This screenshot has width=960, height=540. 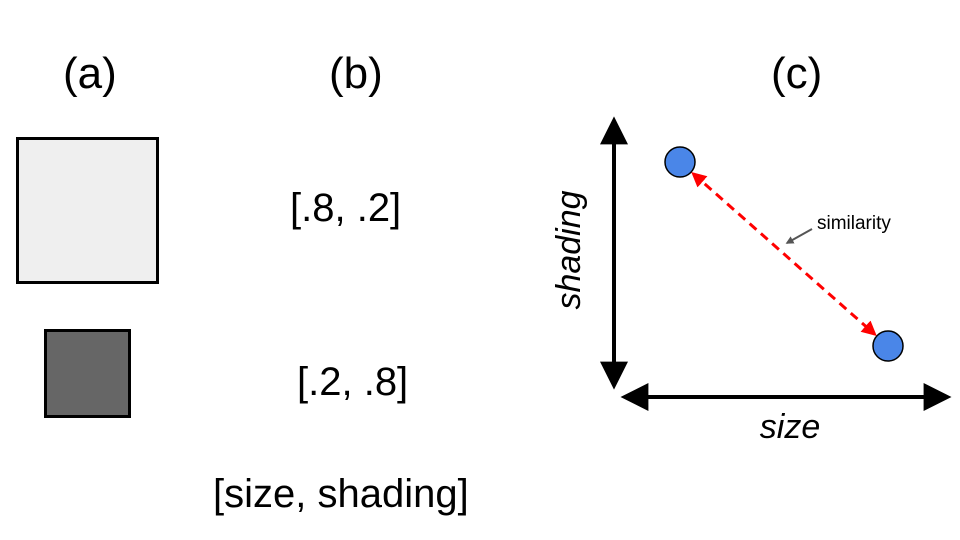 What do you see at coordinates (346, 208) in the screenshot?
I see `large-square-vector: [.8, .2]` at bounding box center [346, 208].